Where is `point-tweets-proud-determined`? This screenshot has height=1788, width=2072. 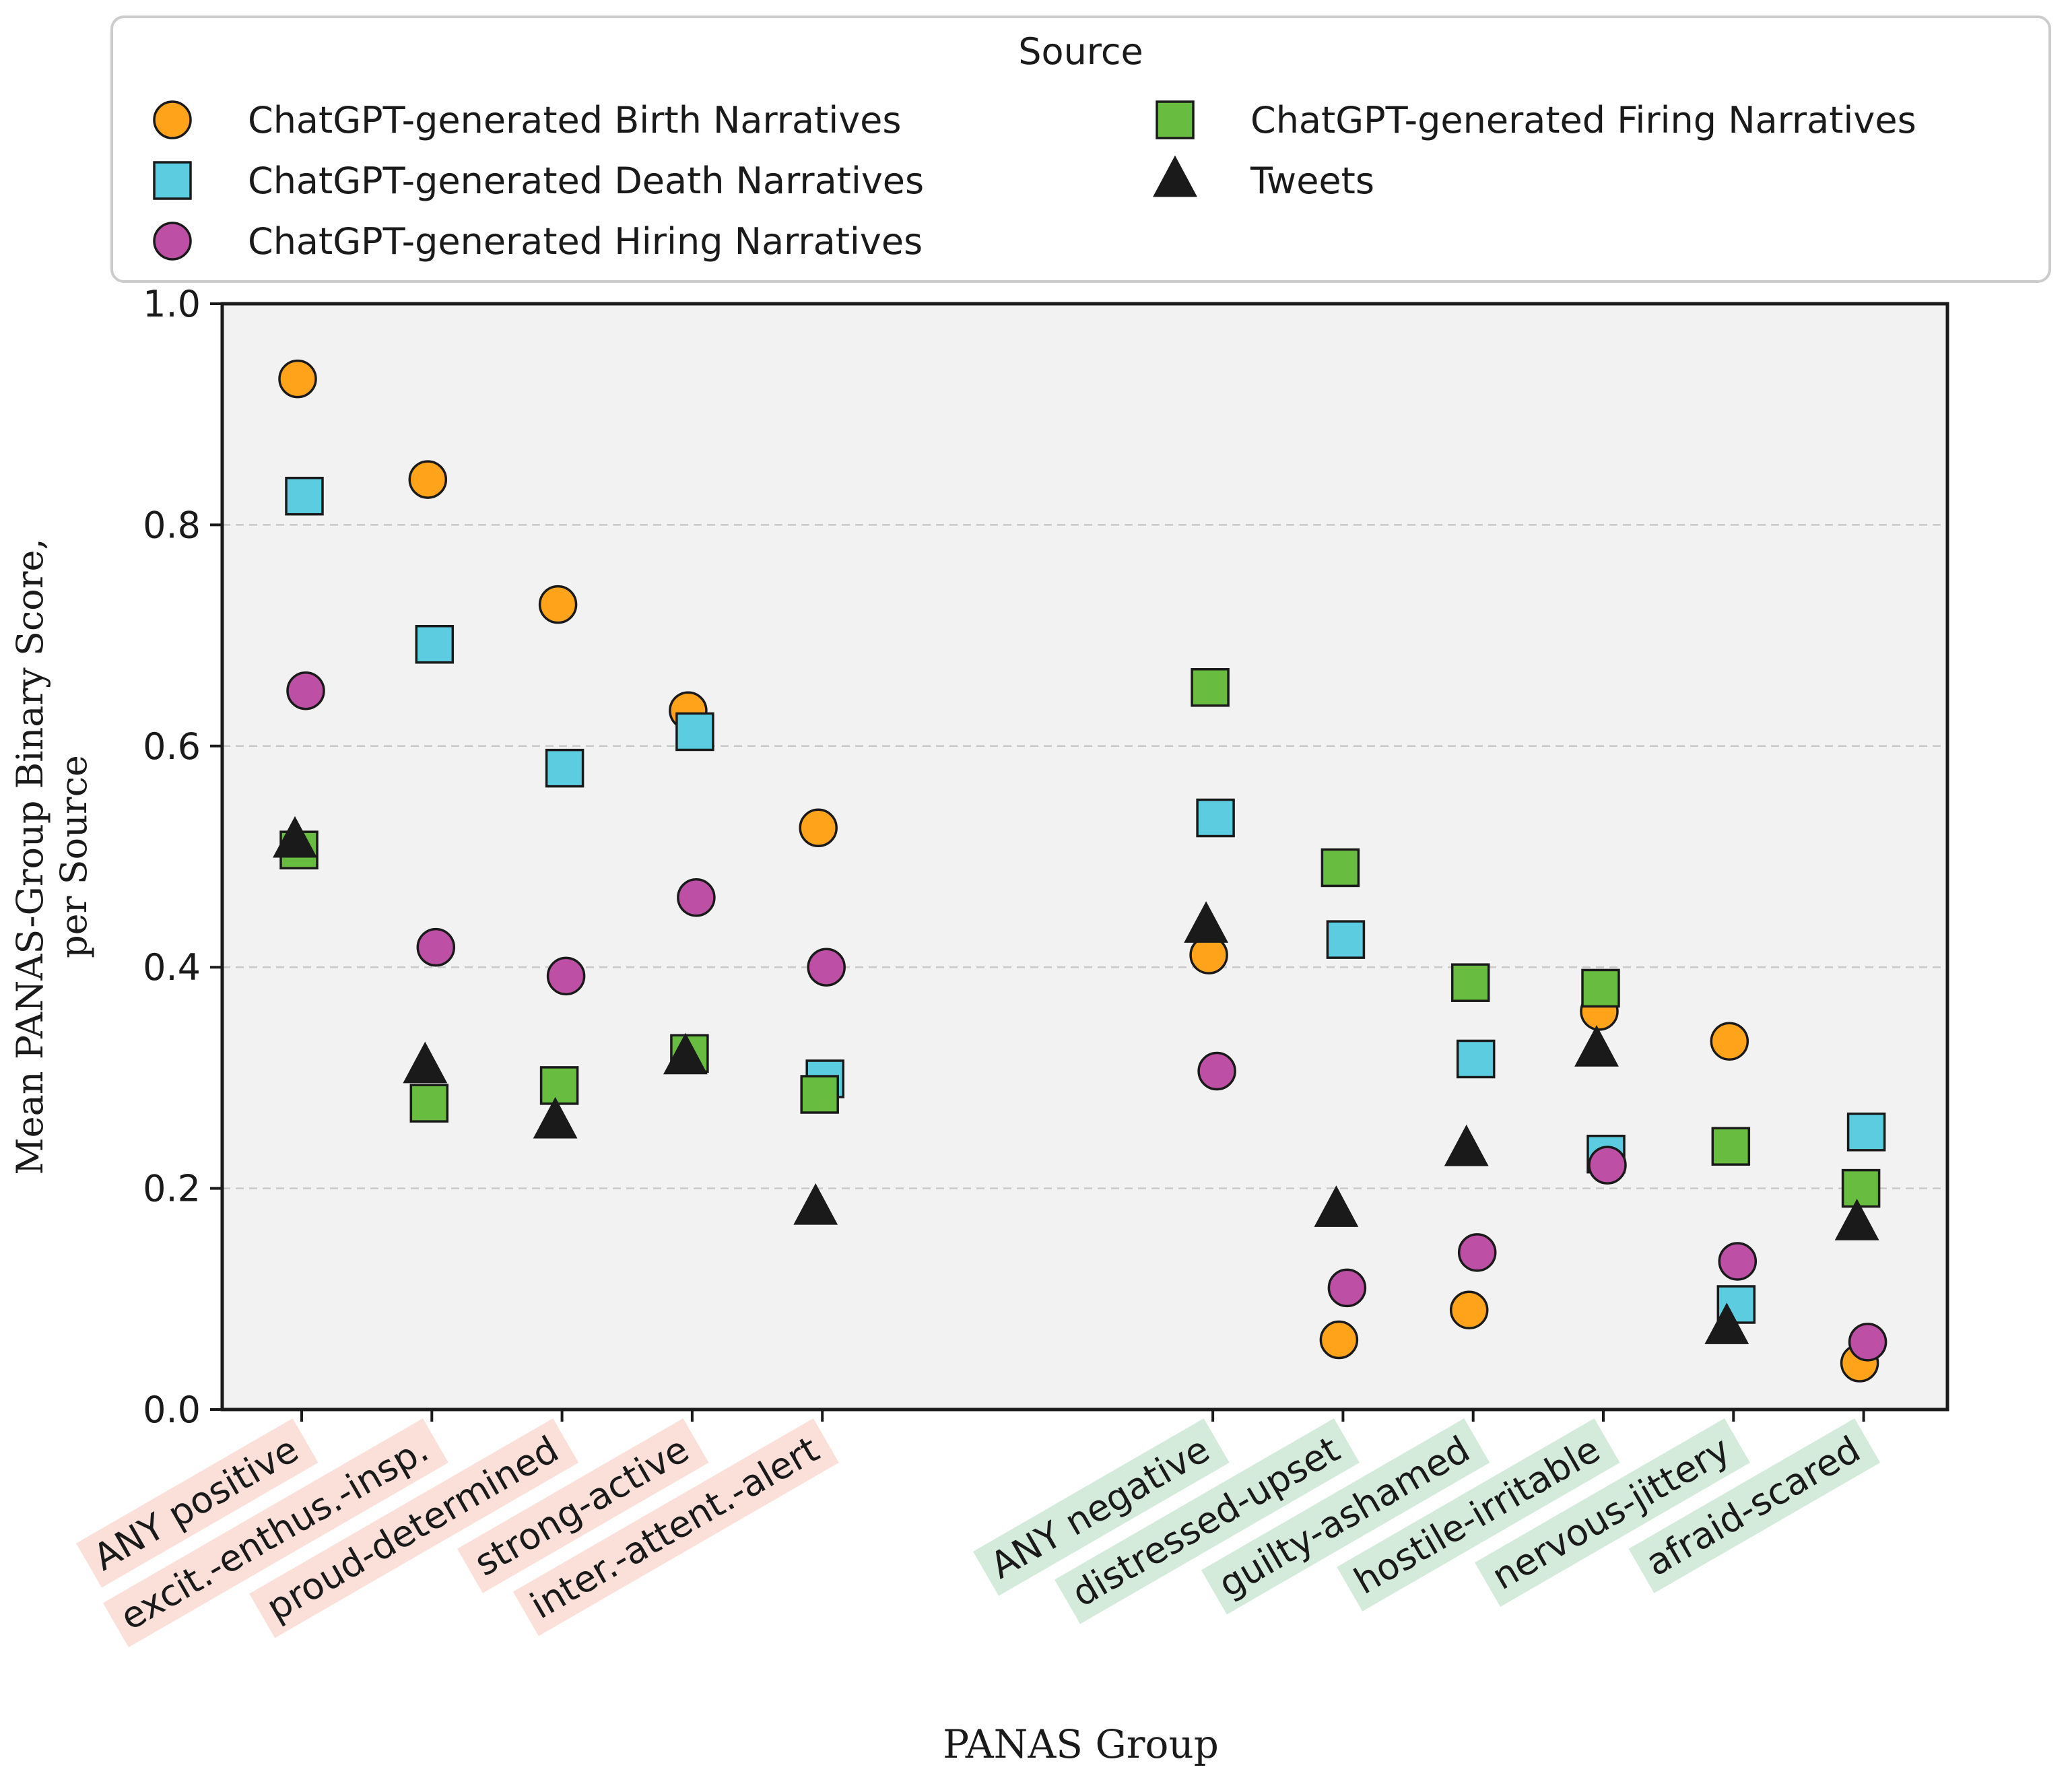
point-tweets-proud-determined is located at coordinates (555, 1117).